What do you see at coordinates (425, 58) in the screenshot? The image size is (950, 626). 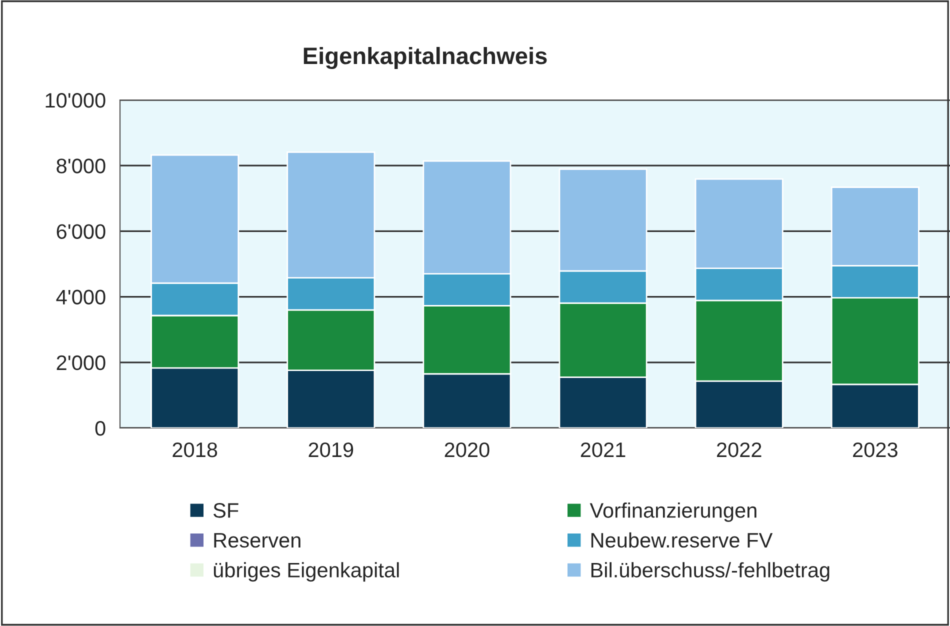 I see `chart-title: Eigenkapitalnachweis` at bounding box center [425, 58].